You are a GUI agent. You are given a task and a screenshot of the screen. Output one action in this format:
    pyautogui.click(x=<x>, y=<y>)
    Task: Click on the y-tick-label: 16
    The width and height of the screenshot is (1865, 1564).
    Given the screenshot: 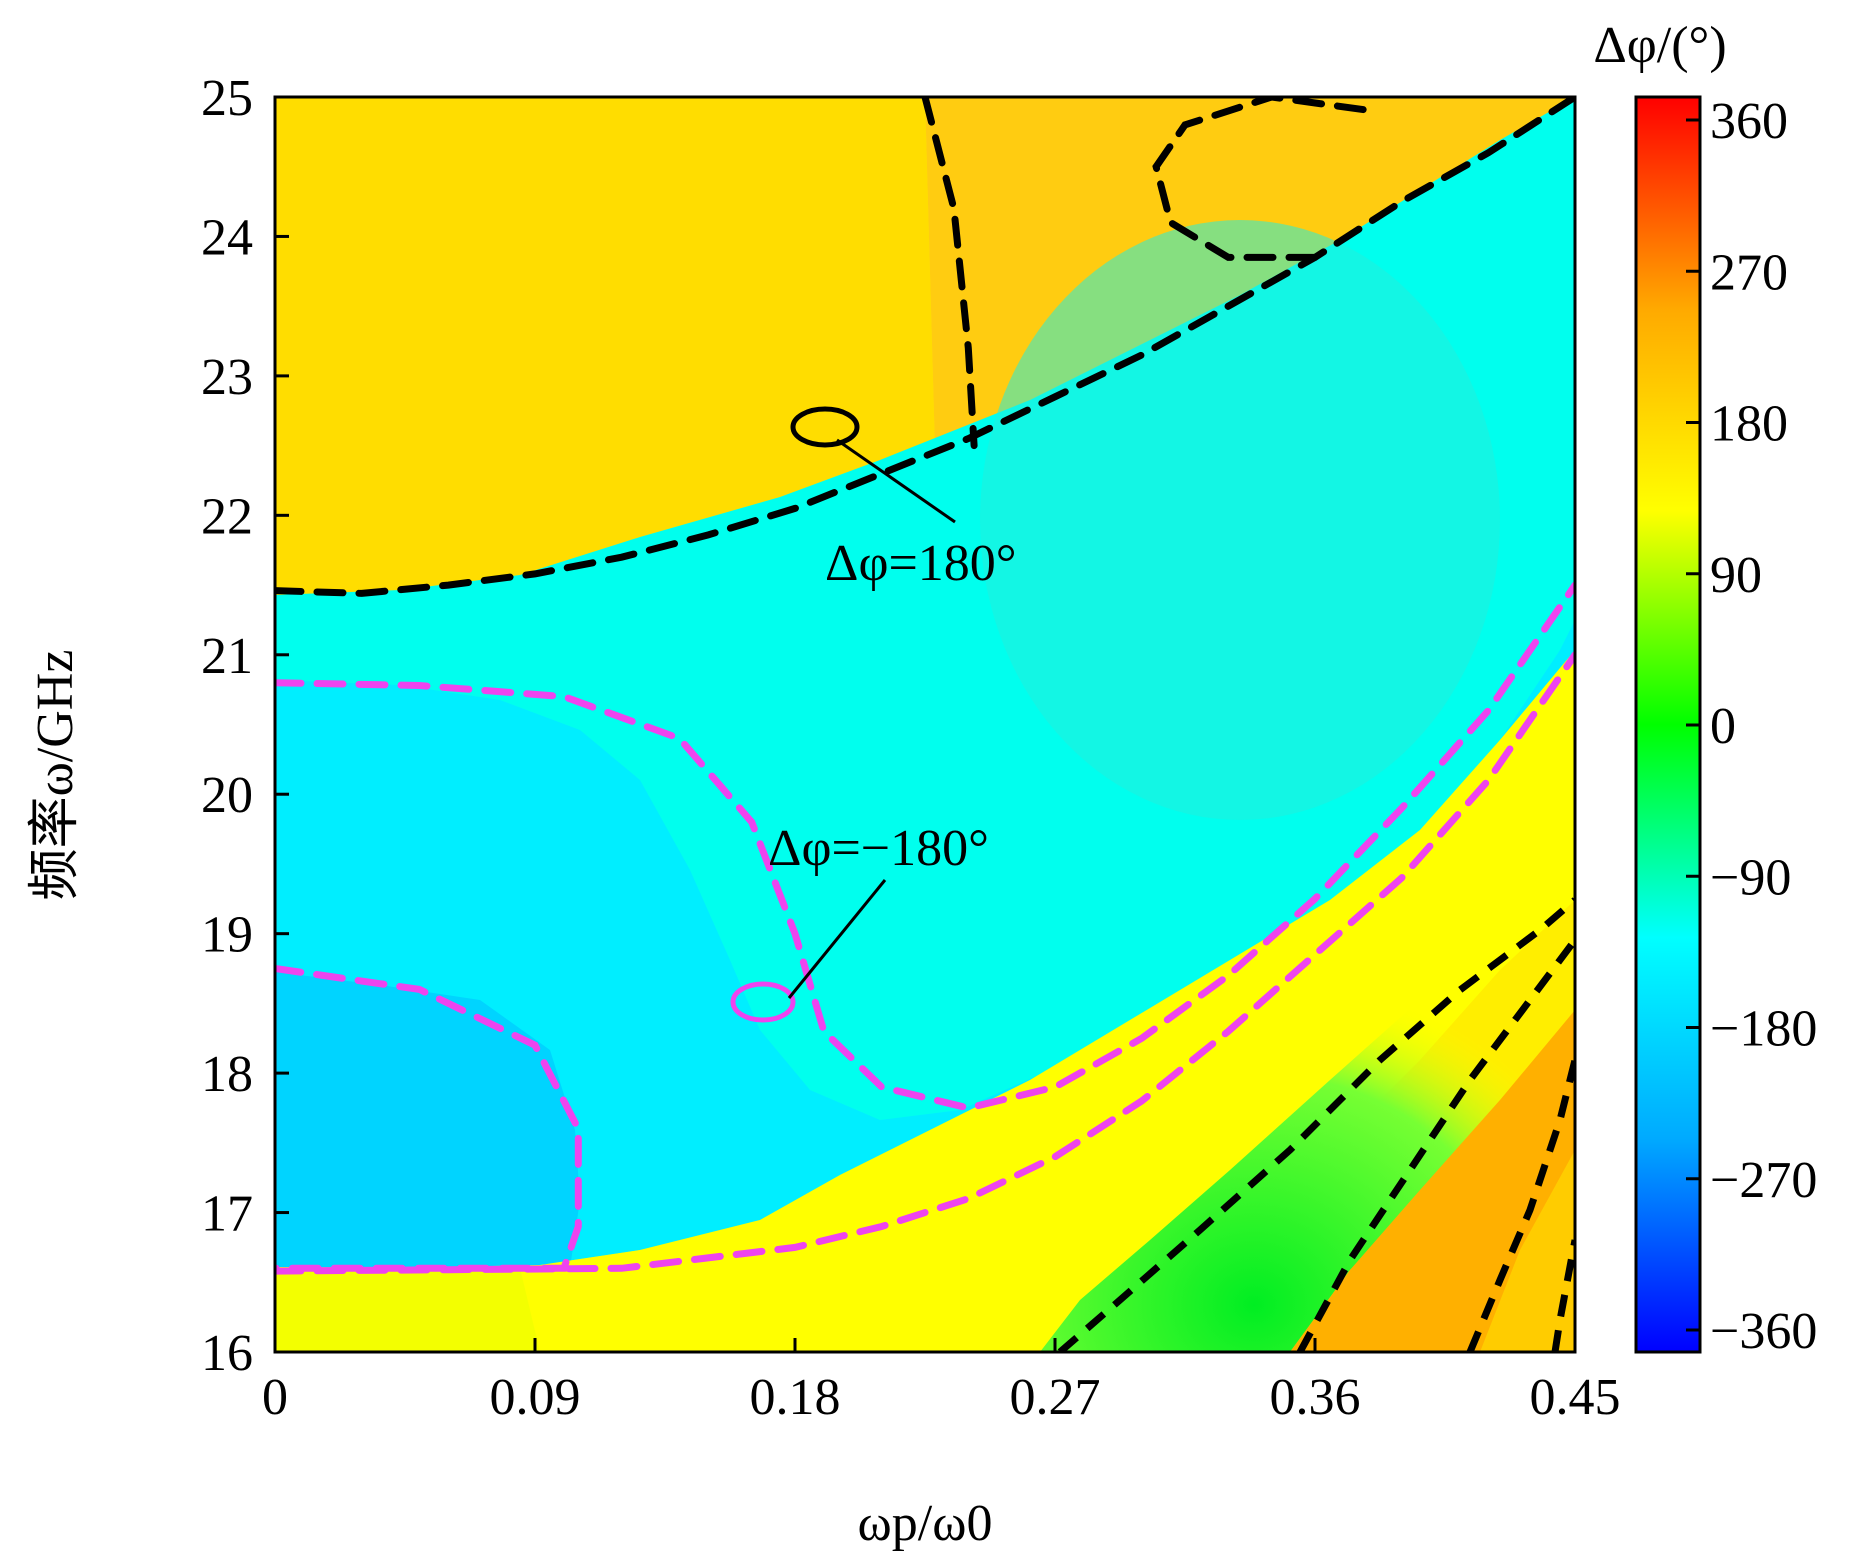 What is the action you would take?
    pyautogui.click(x=227, y=1353)
    